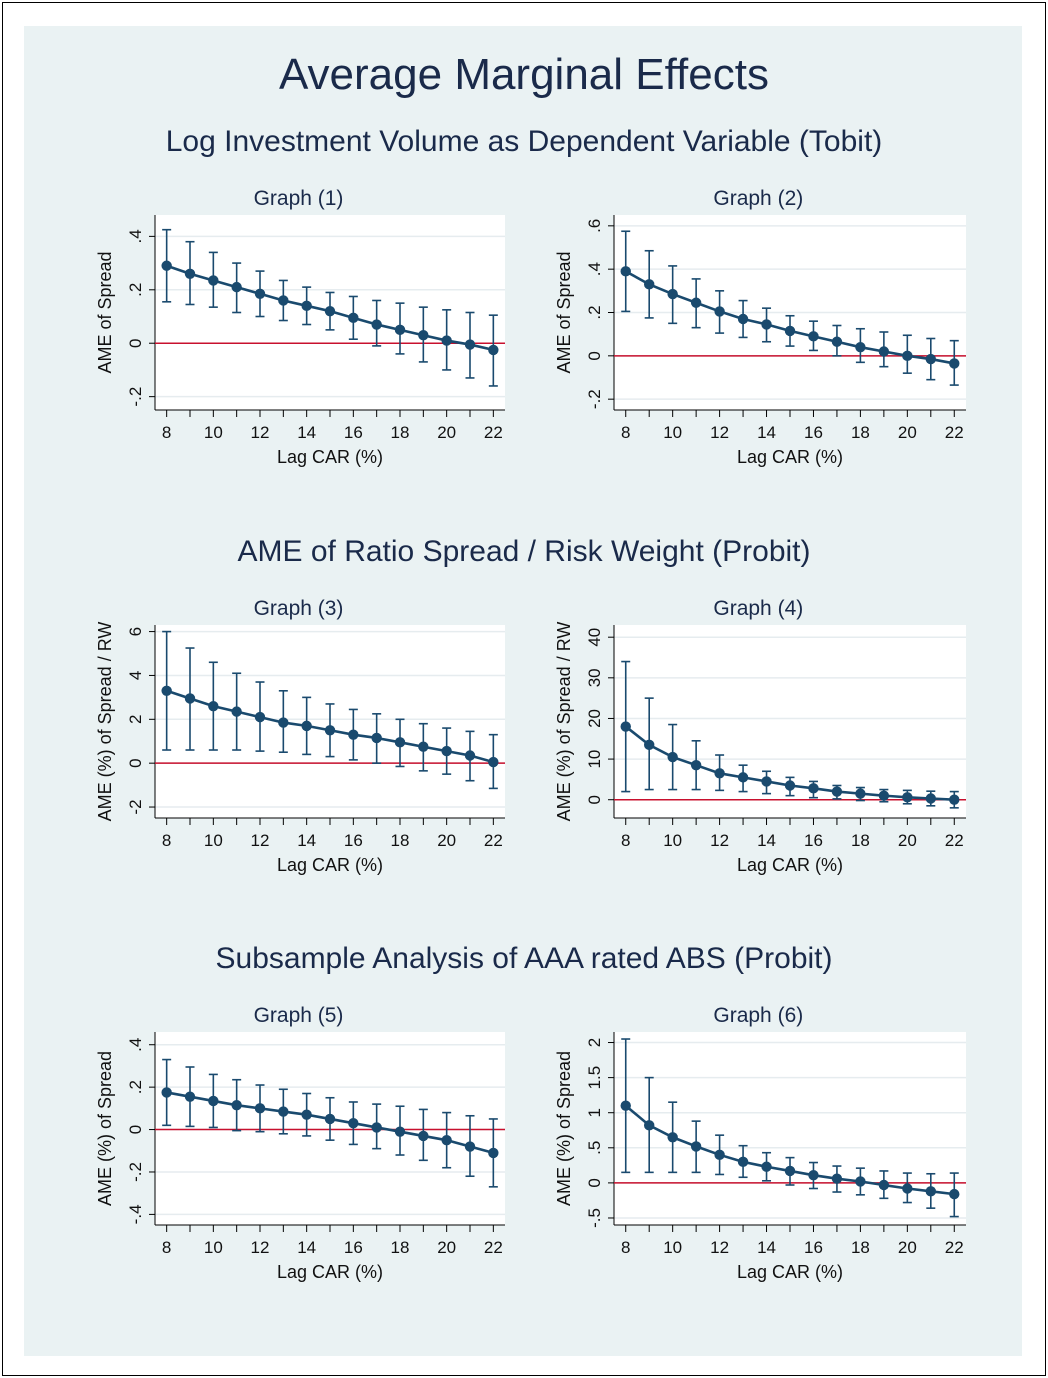  Describe the element at coordinates (299, 1015) in the screenshot. I see `graph-title: Graph (5)` at that location.